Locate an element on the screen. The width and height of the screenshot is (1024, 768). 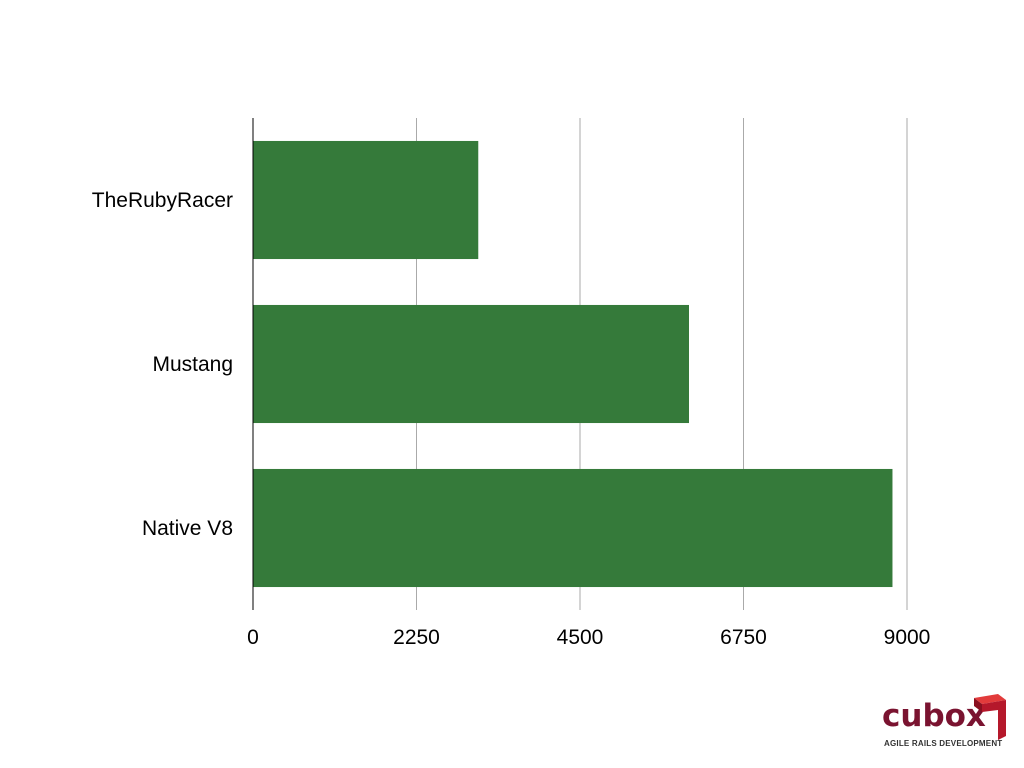
x-tick-labels: 0 2250 4500 6750 9000 is located at coordinates (588, 637).